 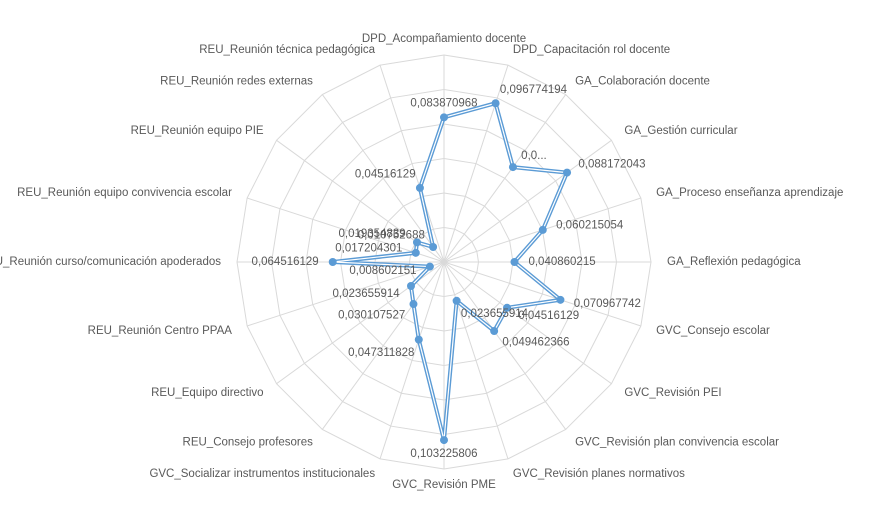 I want to click on category-label: DPD_Capacitación rol docente, so click(x=591, y=50).